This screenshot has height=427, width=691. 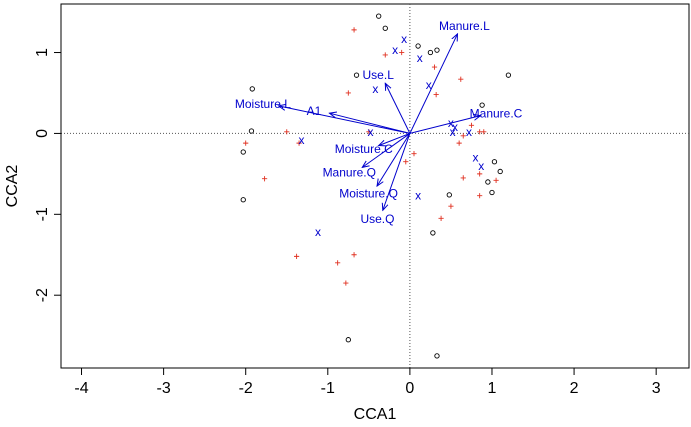 What do you see at coordinates (409, 388) in the screenshot?
I see `x-tick-label: 0` at bounding box center [409, 388].